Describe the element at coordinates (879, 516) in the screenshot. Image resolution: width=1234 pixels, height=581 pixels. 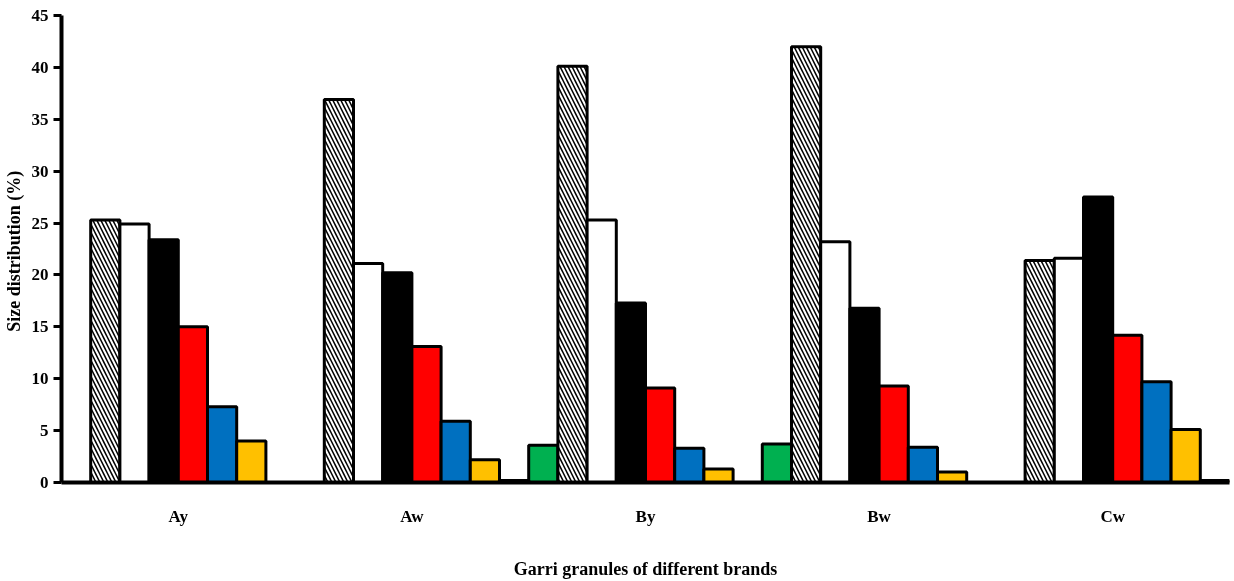
I see `x-tick-label: Bw` at that location.